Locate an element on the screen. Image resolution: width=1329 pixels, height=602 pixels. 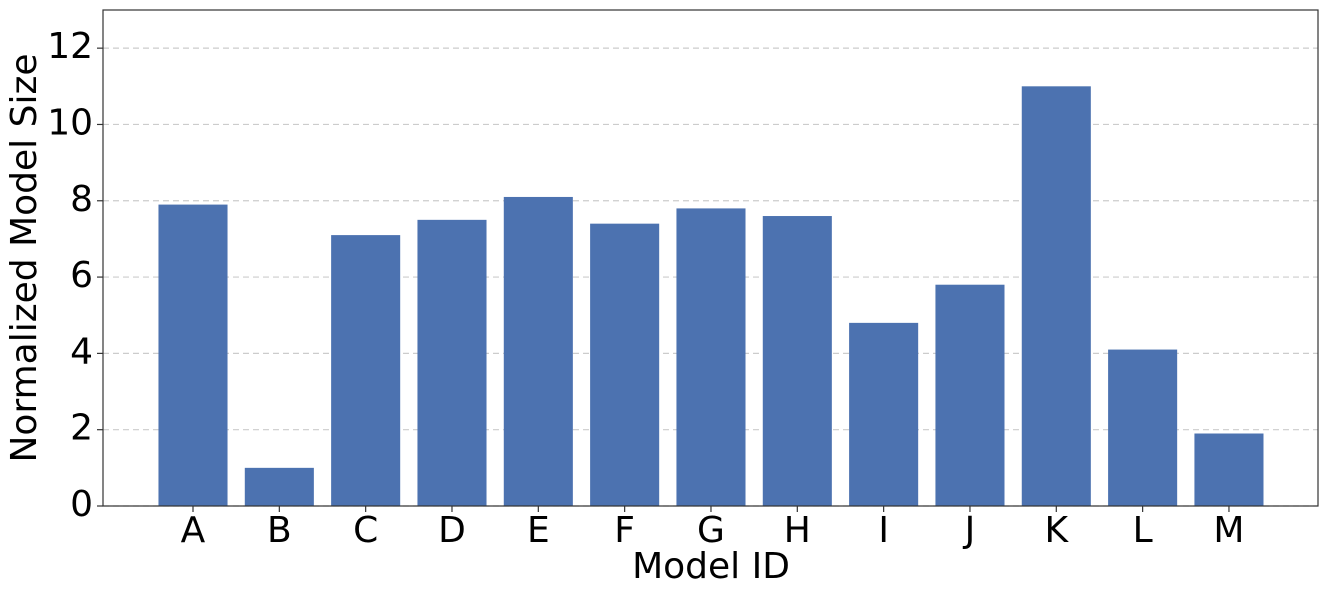
x-tick-label: K is located at coordinates (1056, 530).